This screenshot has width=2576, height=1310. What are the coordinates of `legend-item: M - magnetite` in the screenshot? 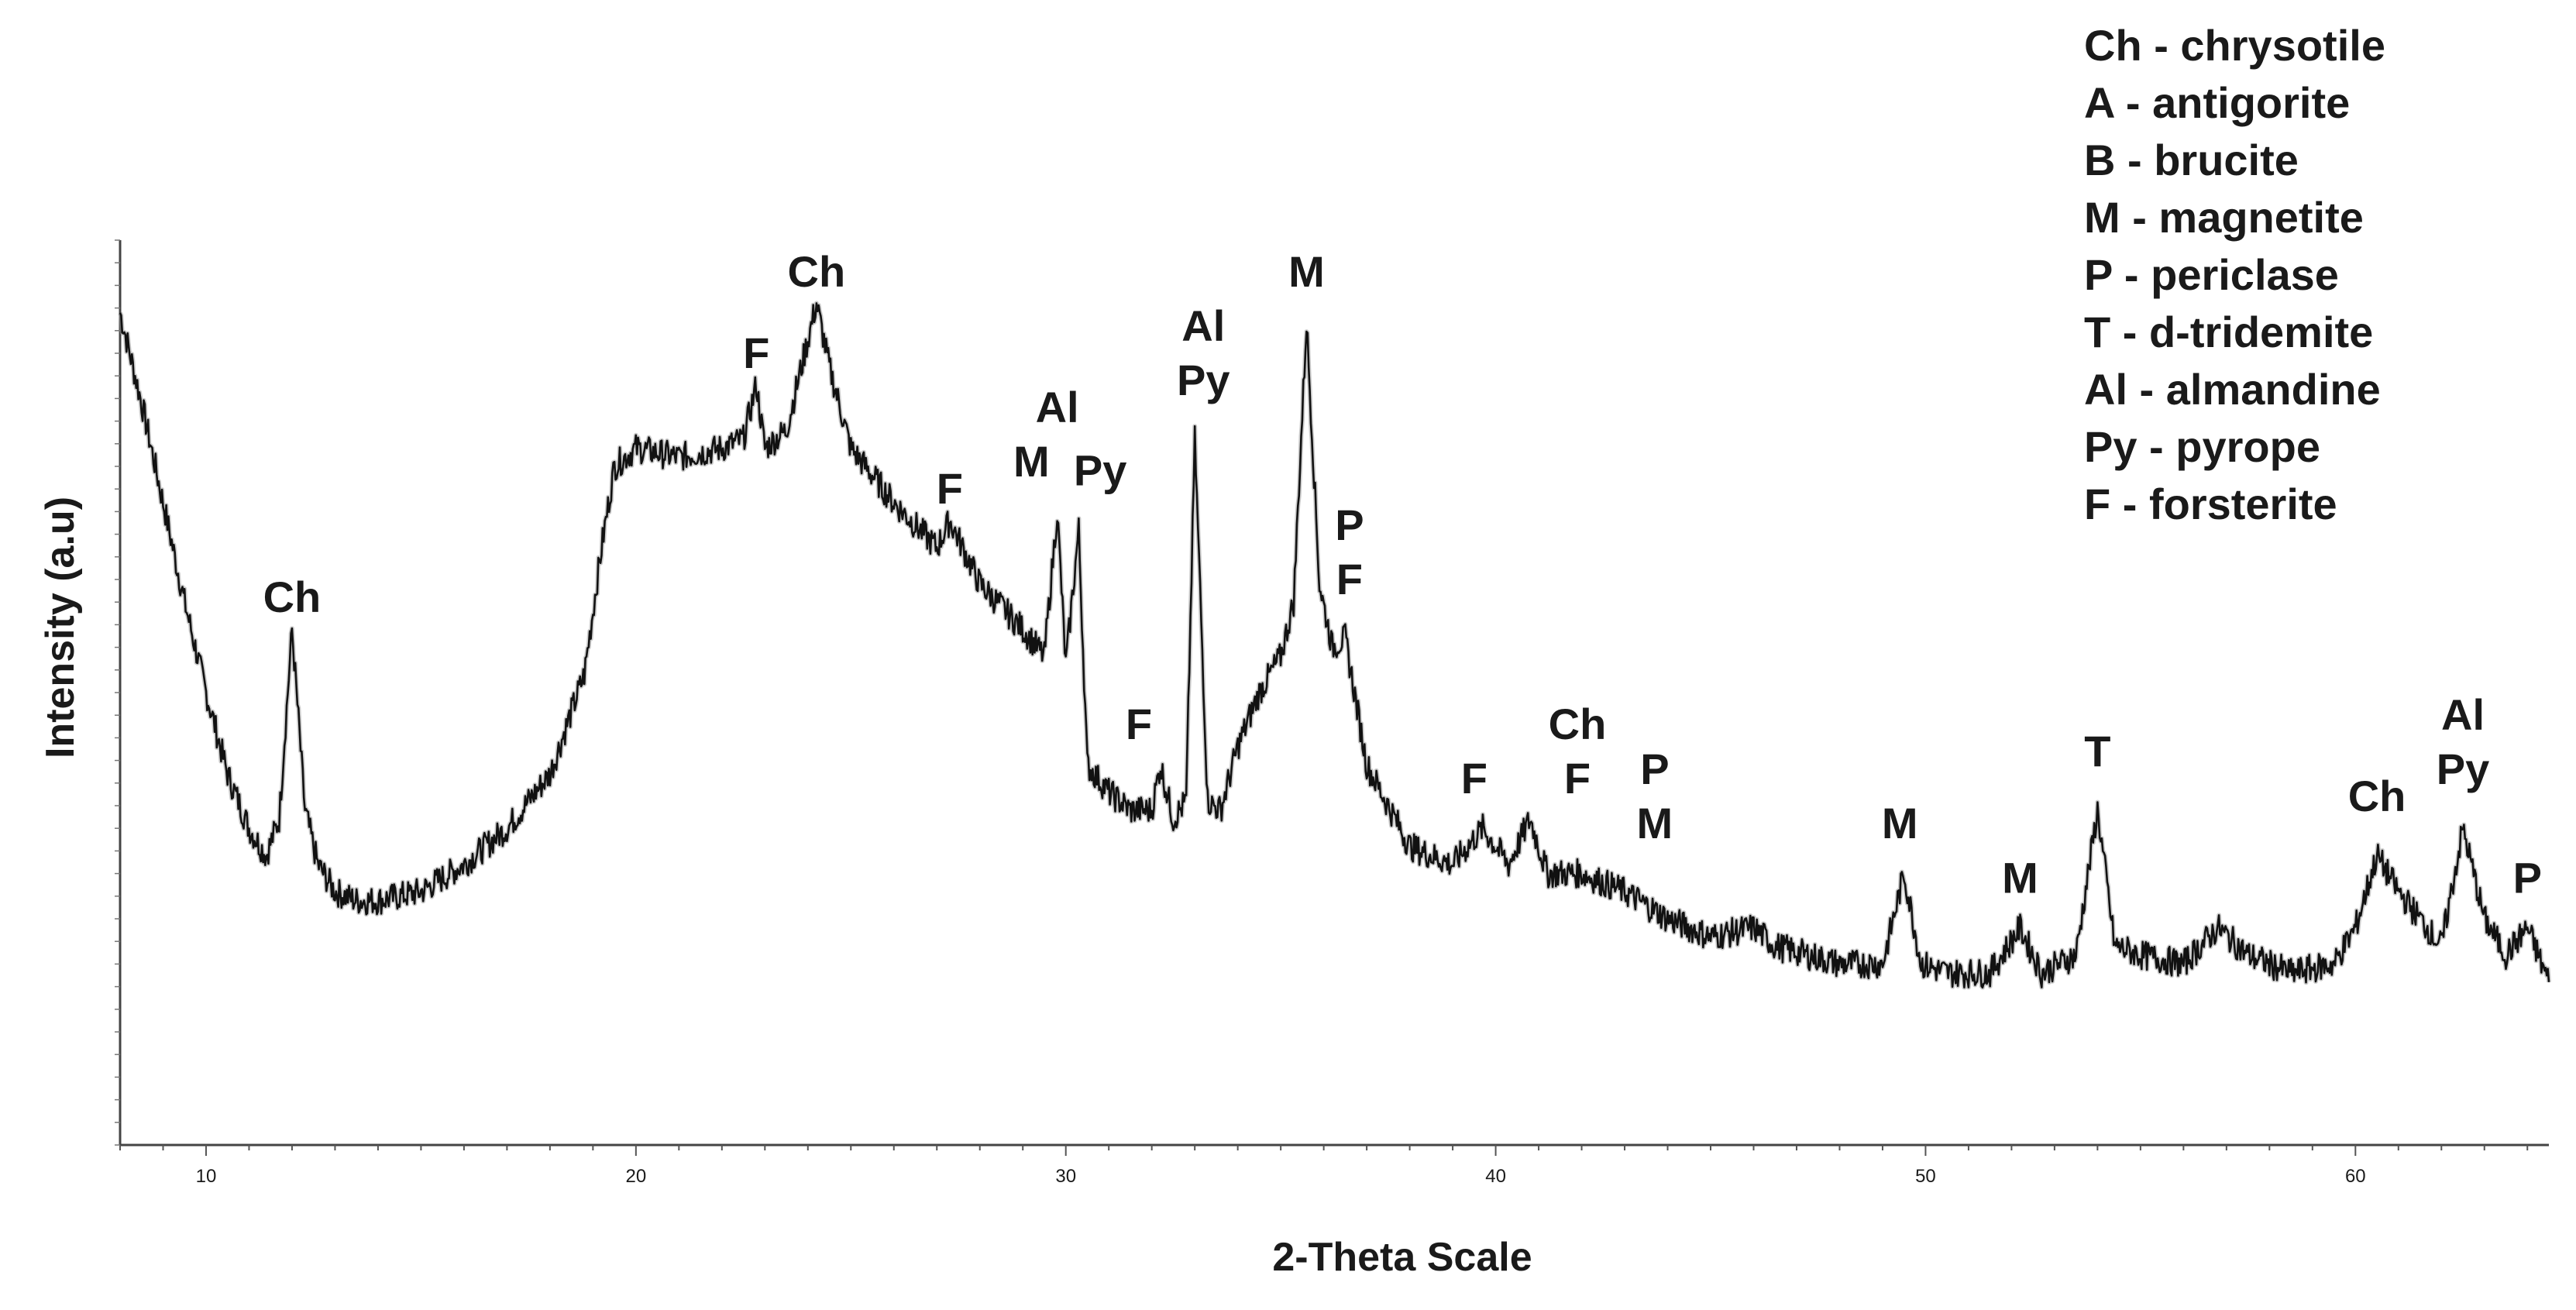 It's located at (2224, 218).